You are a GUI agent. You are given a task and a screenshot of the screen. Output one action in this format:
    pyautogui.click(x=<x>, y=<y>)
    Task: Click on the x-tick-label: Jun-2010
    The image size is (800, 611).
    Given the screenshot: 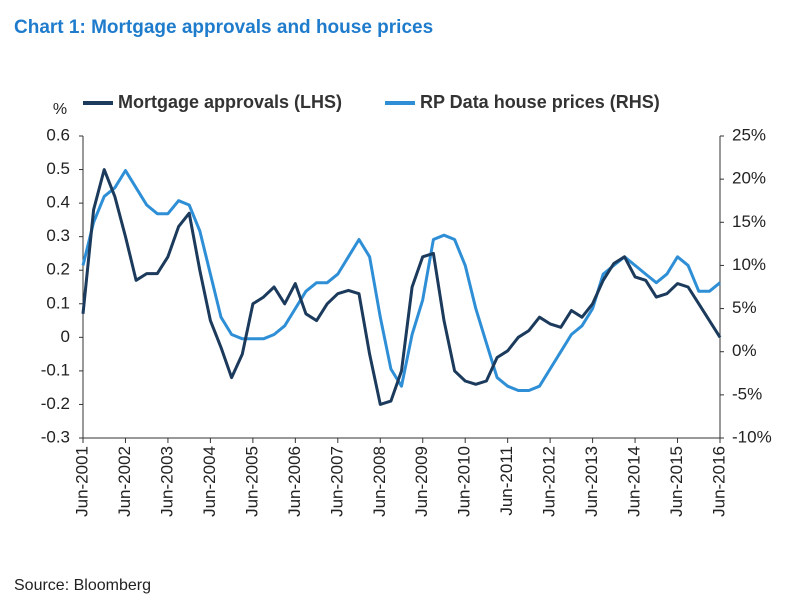 What is the action you would take?
    pyautogui.click(x=464, y=481)
    